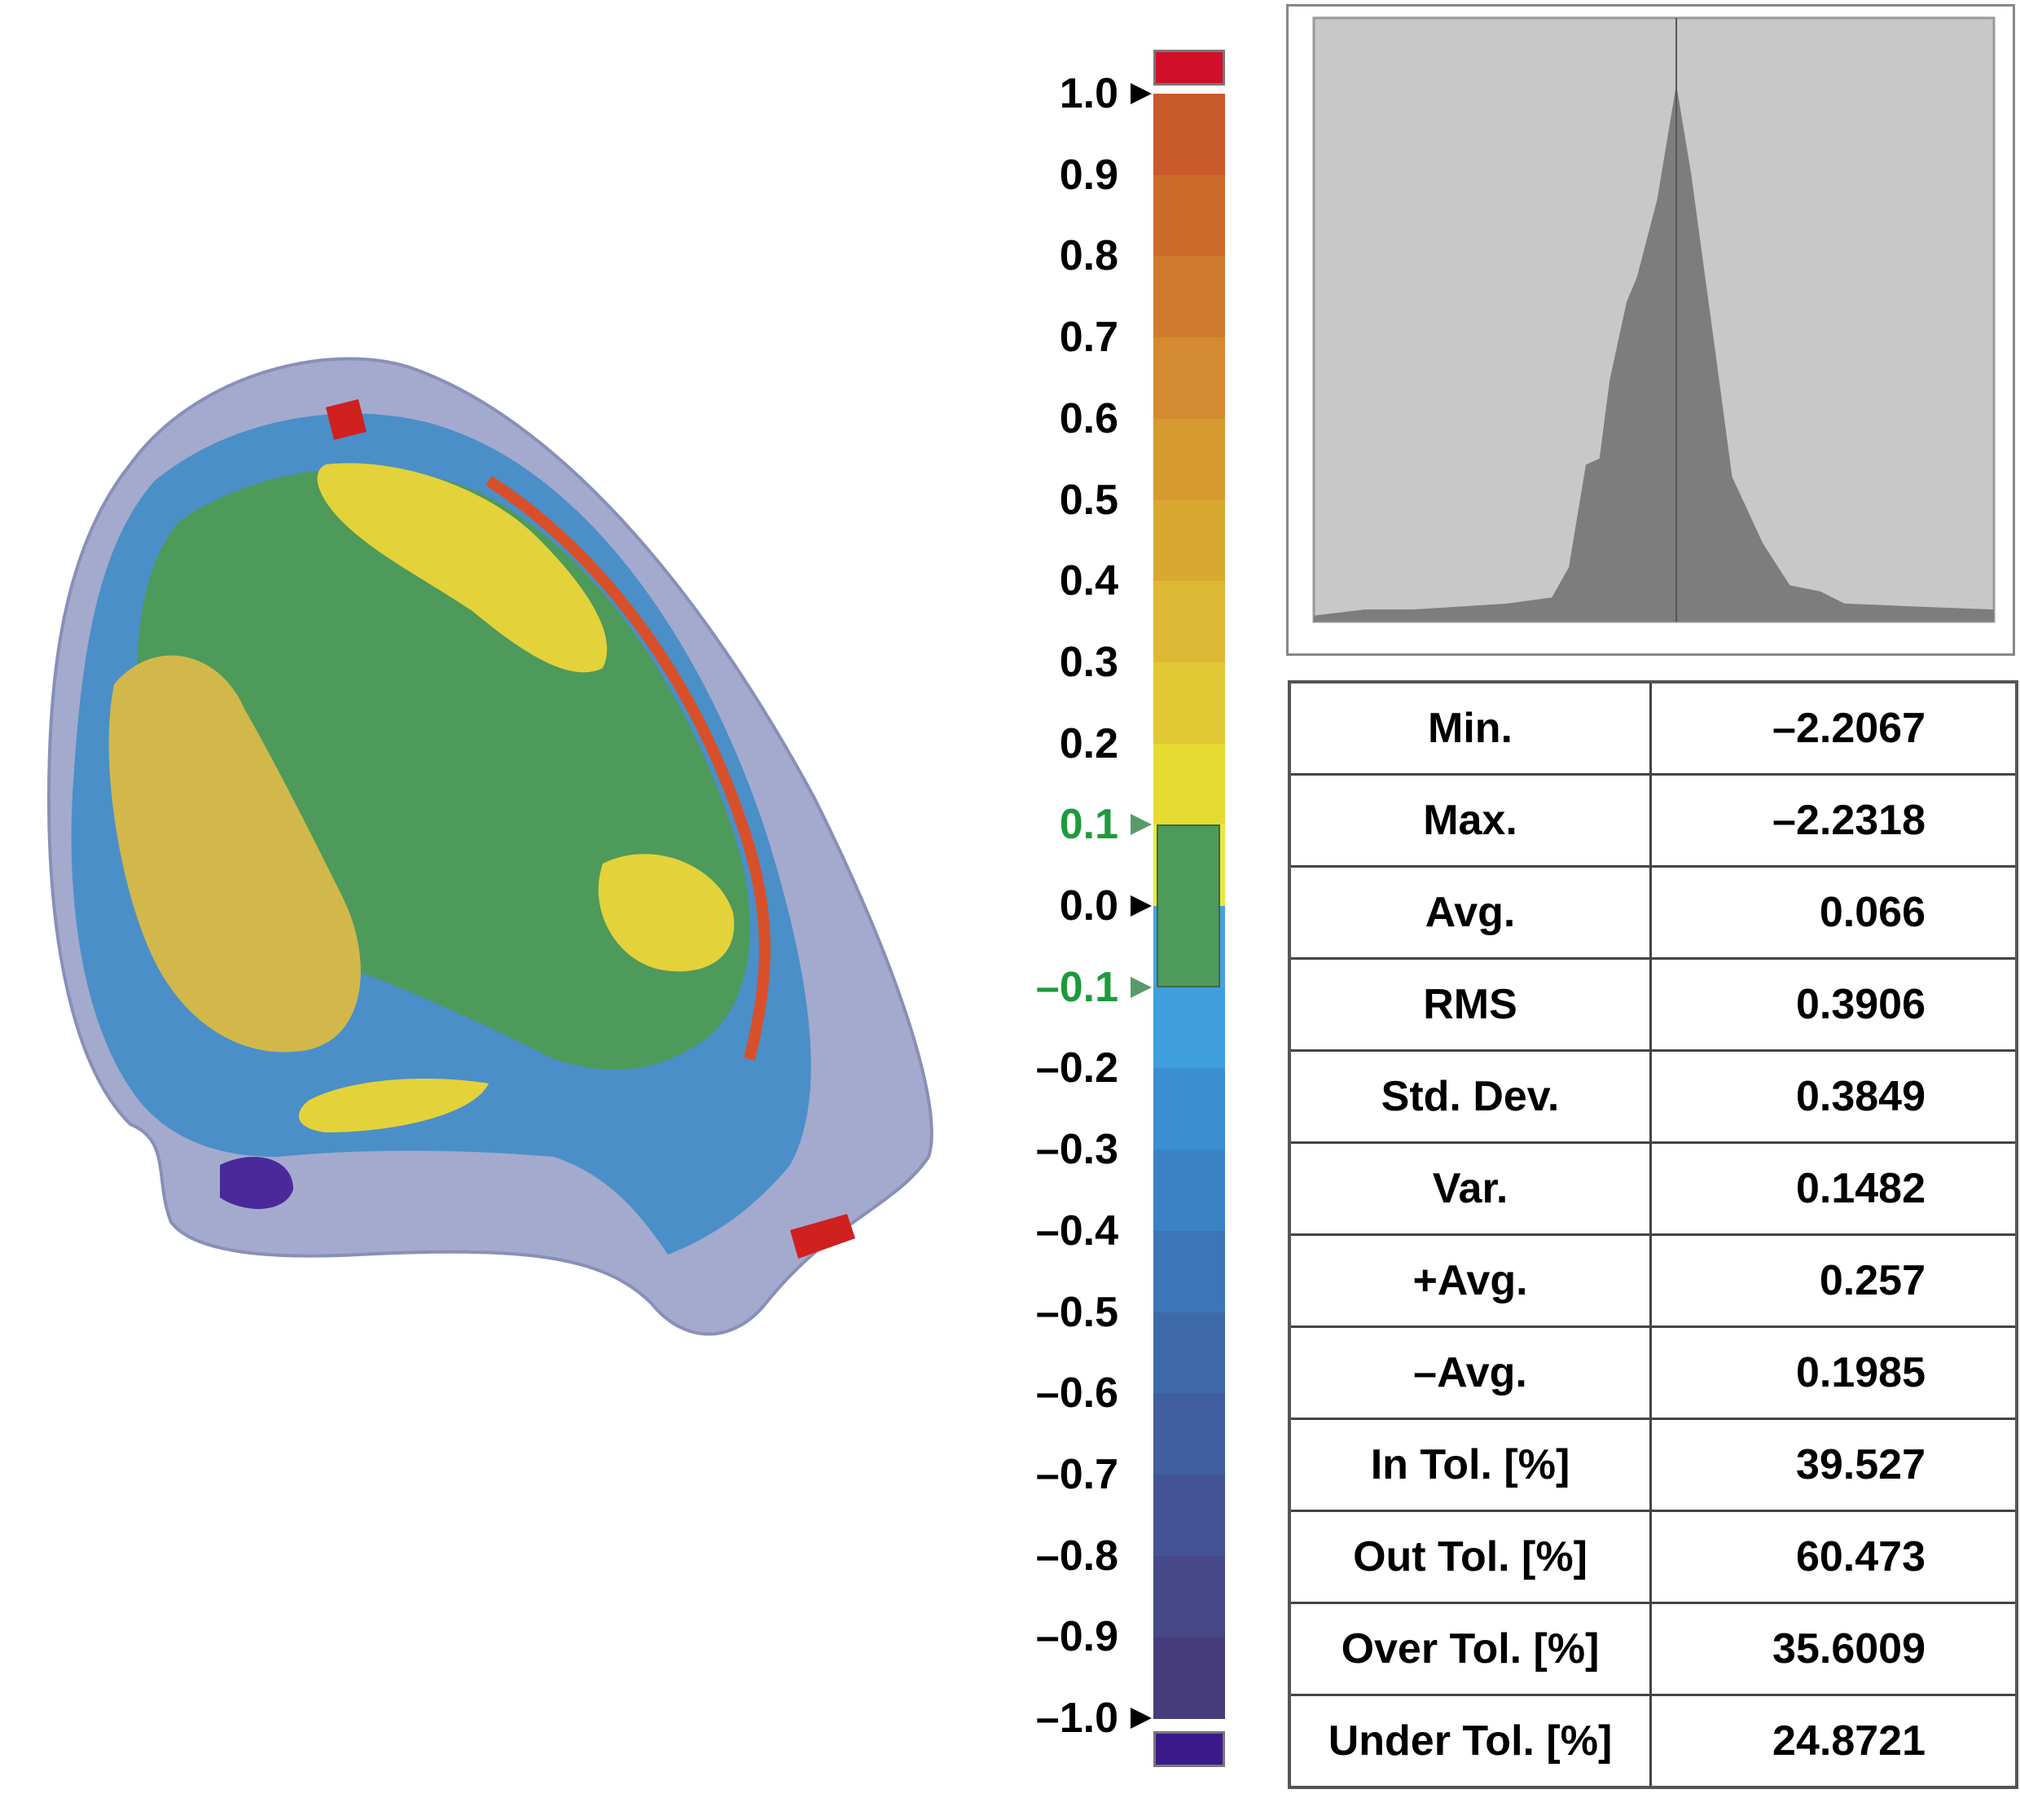 The width and height of the screenshot is (2020, 1820). I want to click on over-range-swatch, so click(1189, 68).